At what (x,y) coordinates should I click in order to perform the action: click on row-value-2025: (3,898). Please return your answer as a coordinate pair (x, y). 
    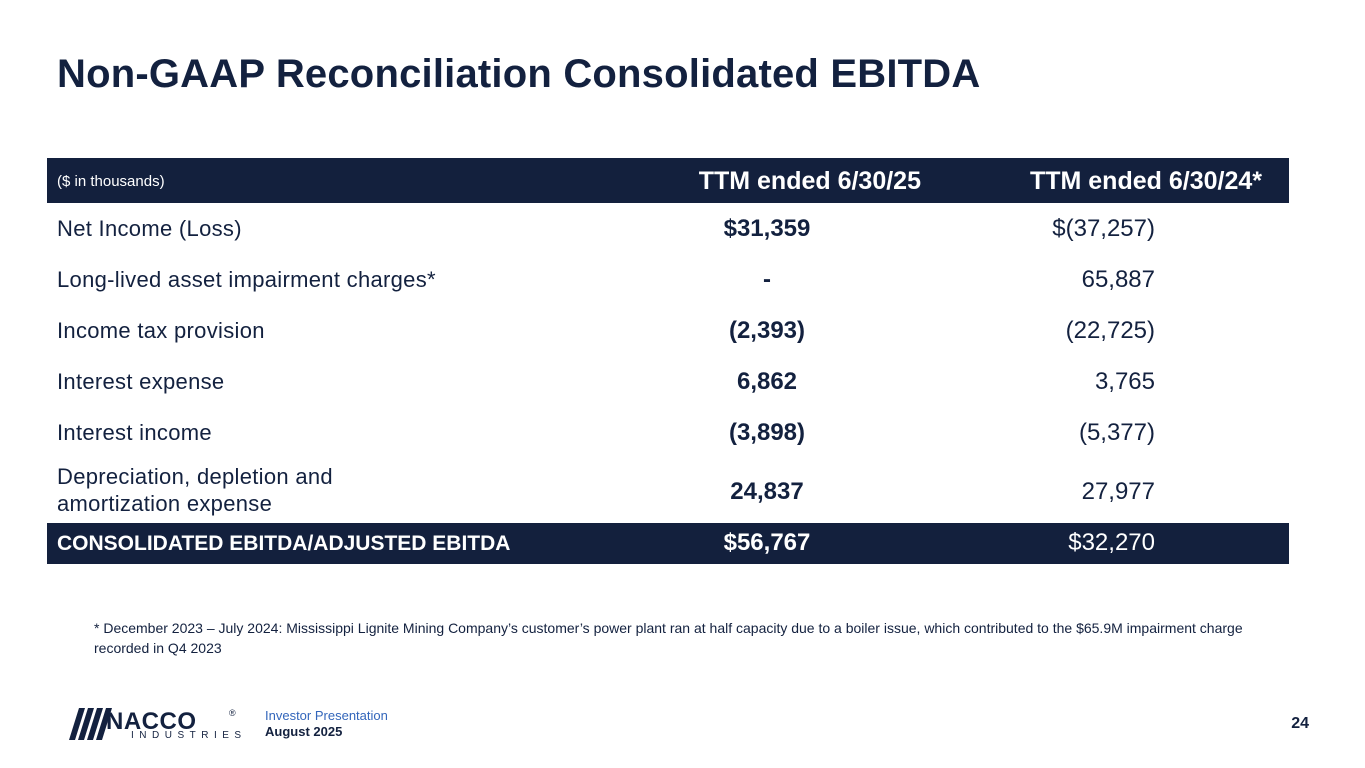
    Looking at the image, I should click on (767, 432).